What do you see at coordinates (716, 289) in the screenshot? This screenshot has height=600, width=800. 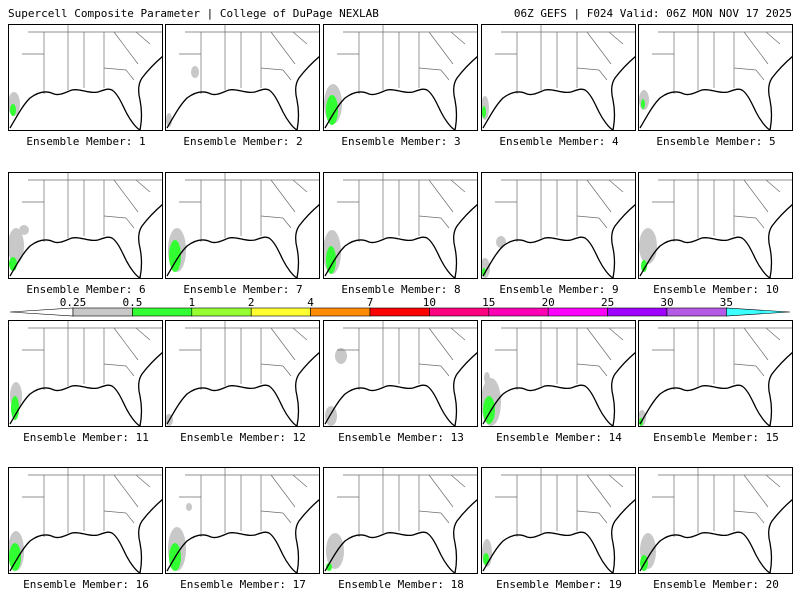 I see `ensemble-member-label: Ensemble Member: 10` at bounding box center [716, 289].